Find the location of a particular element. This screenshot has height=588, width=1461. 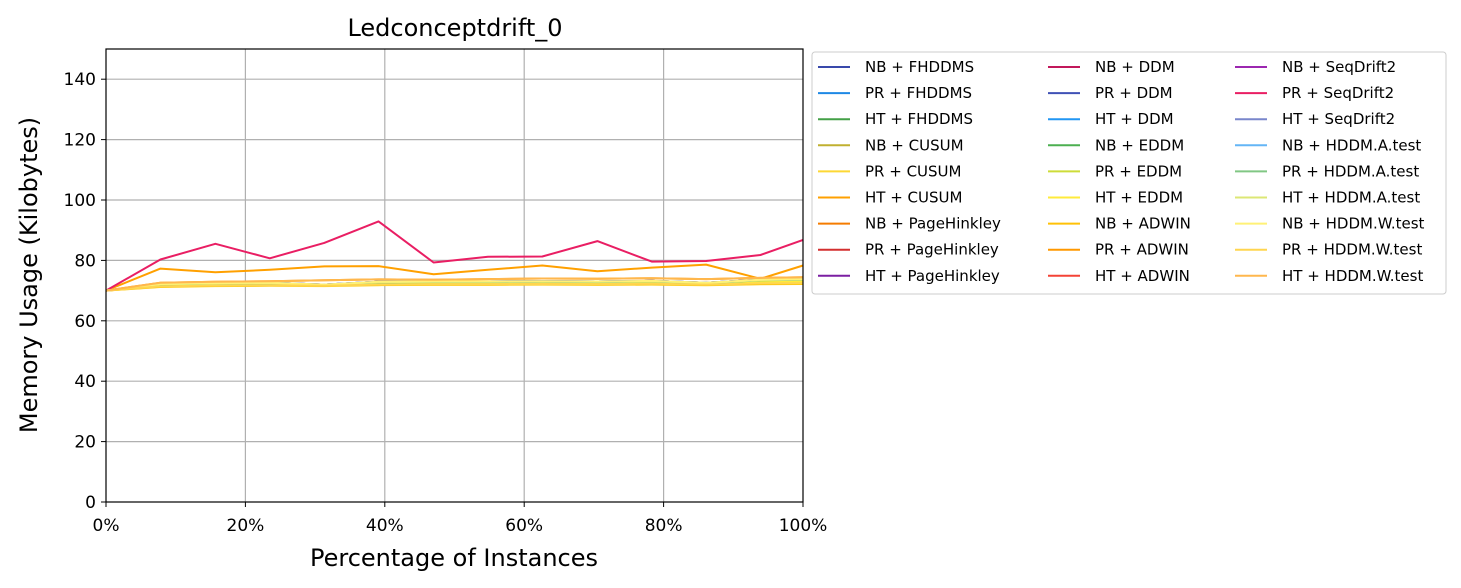

y-tick-label: 40 is located at coordinates (85, 382).